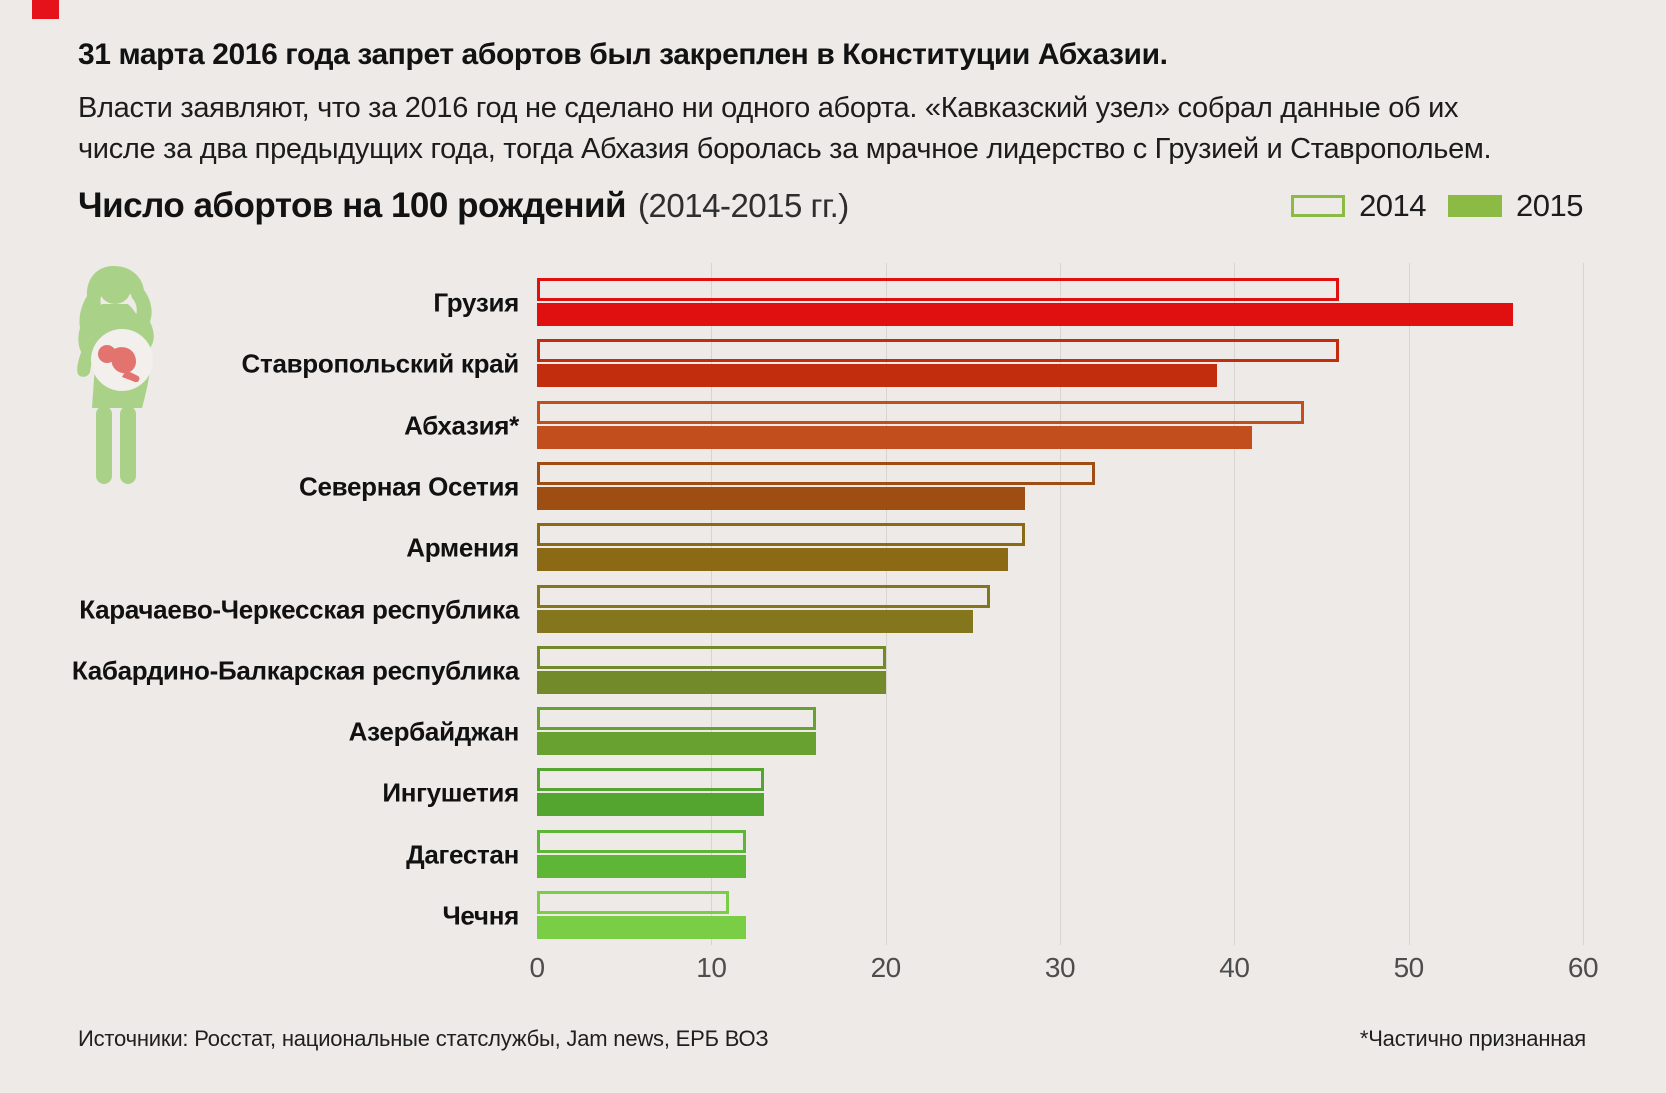 The image size is (1666, 1093). What do you see at coordinates (476, 302) in the screenshot?
I see `row-label: Грузия` at bounding box center [476, 302].